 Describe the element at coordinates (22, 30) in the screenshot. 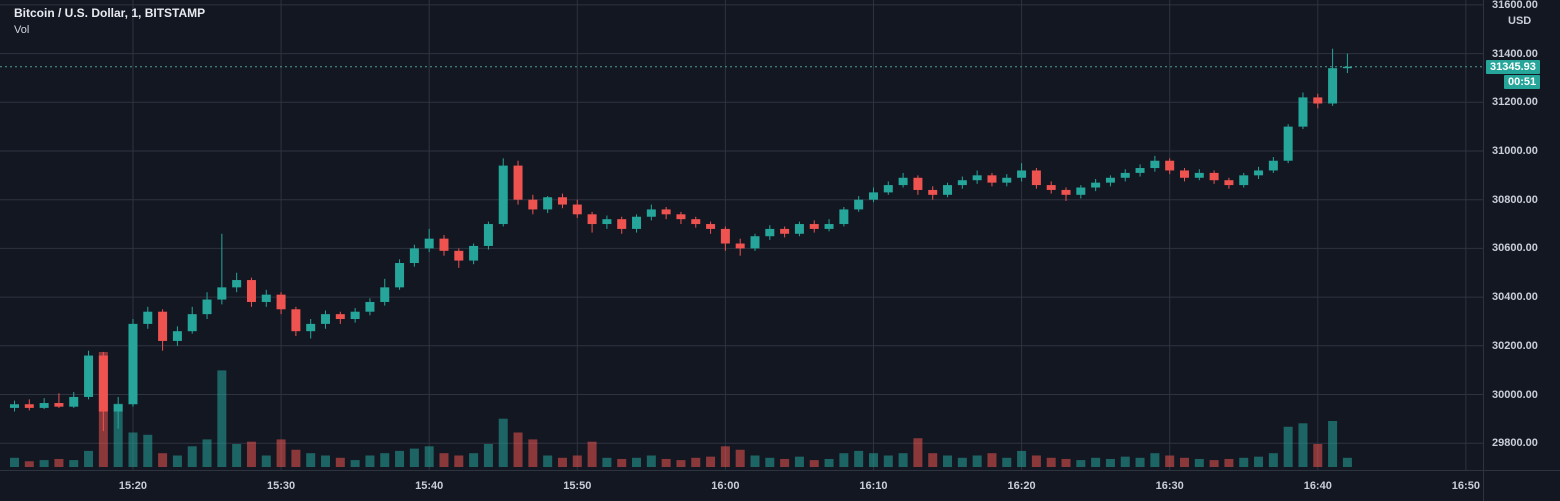

I see `volume-indicator-label: Vol` at that location.